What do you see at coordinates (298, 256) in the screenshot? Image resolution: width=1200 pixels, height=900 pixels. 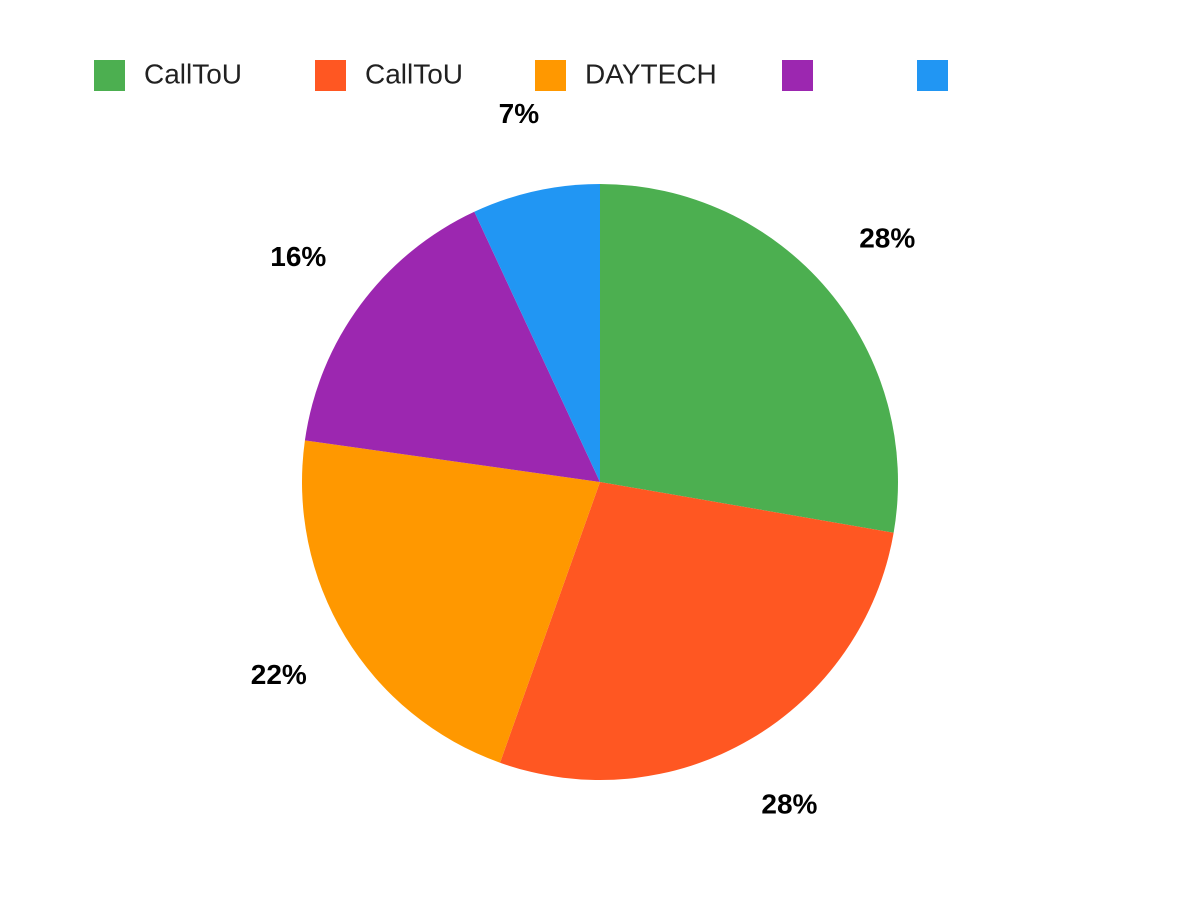 I see `value-label: 16%` at bounding box center [298, 256].